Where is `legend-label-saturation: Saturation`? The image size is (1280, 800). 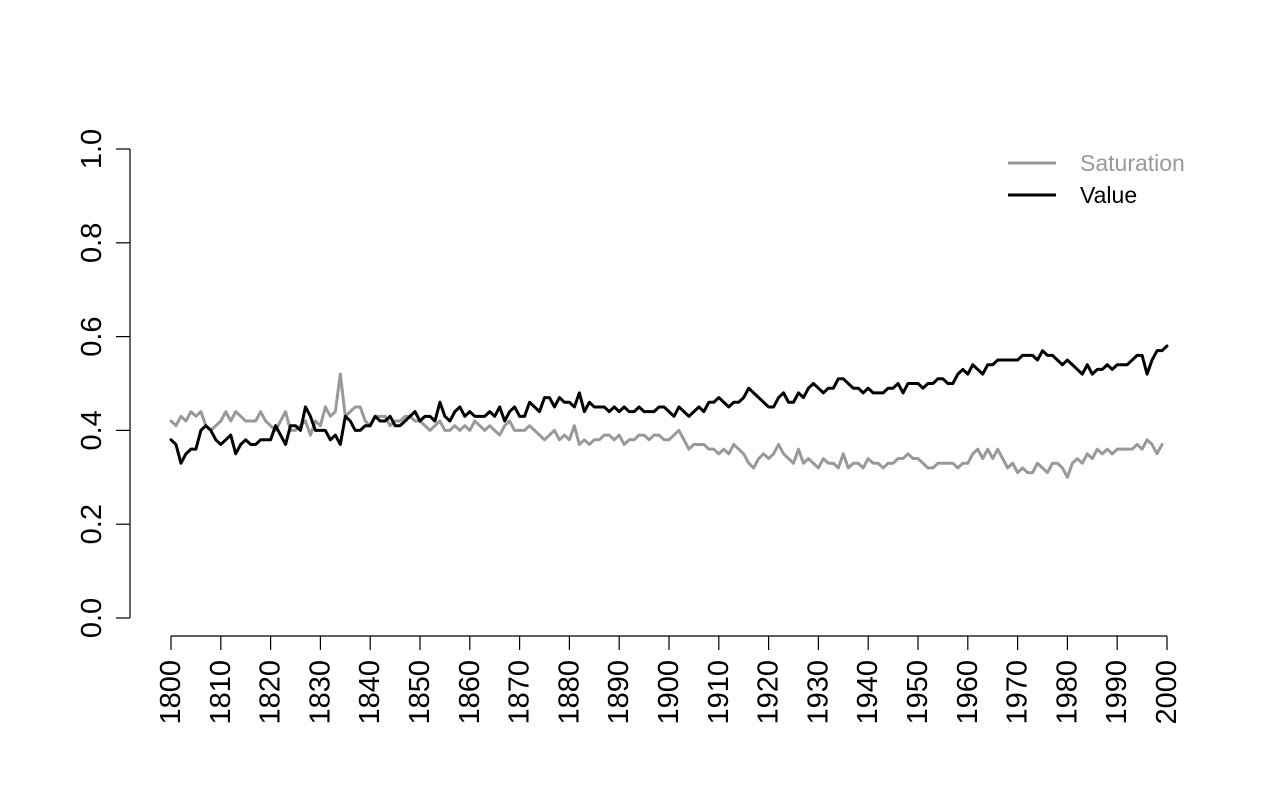 legend-label-saturation: Saturation is located at coordinates (1132, 163).